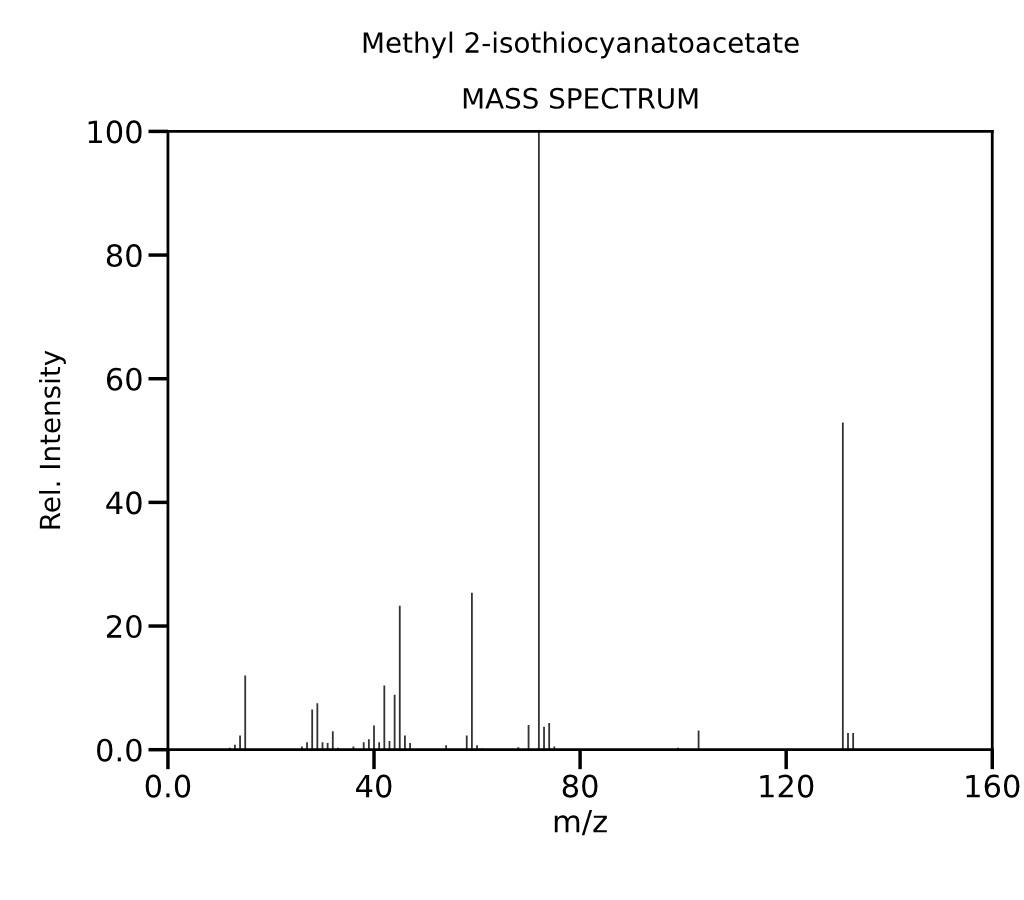 The width and height of the screenshot is (1024, 900). Describe the element at coordinates (580, 823) in the screenshot. I see `x-axis-title: m/z` at that location.